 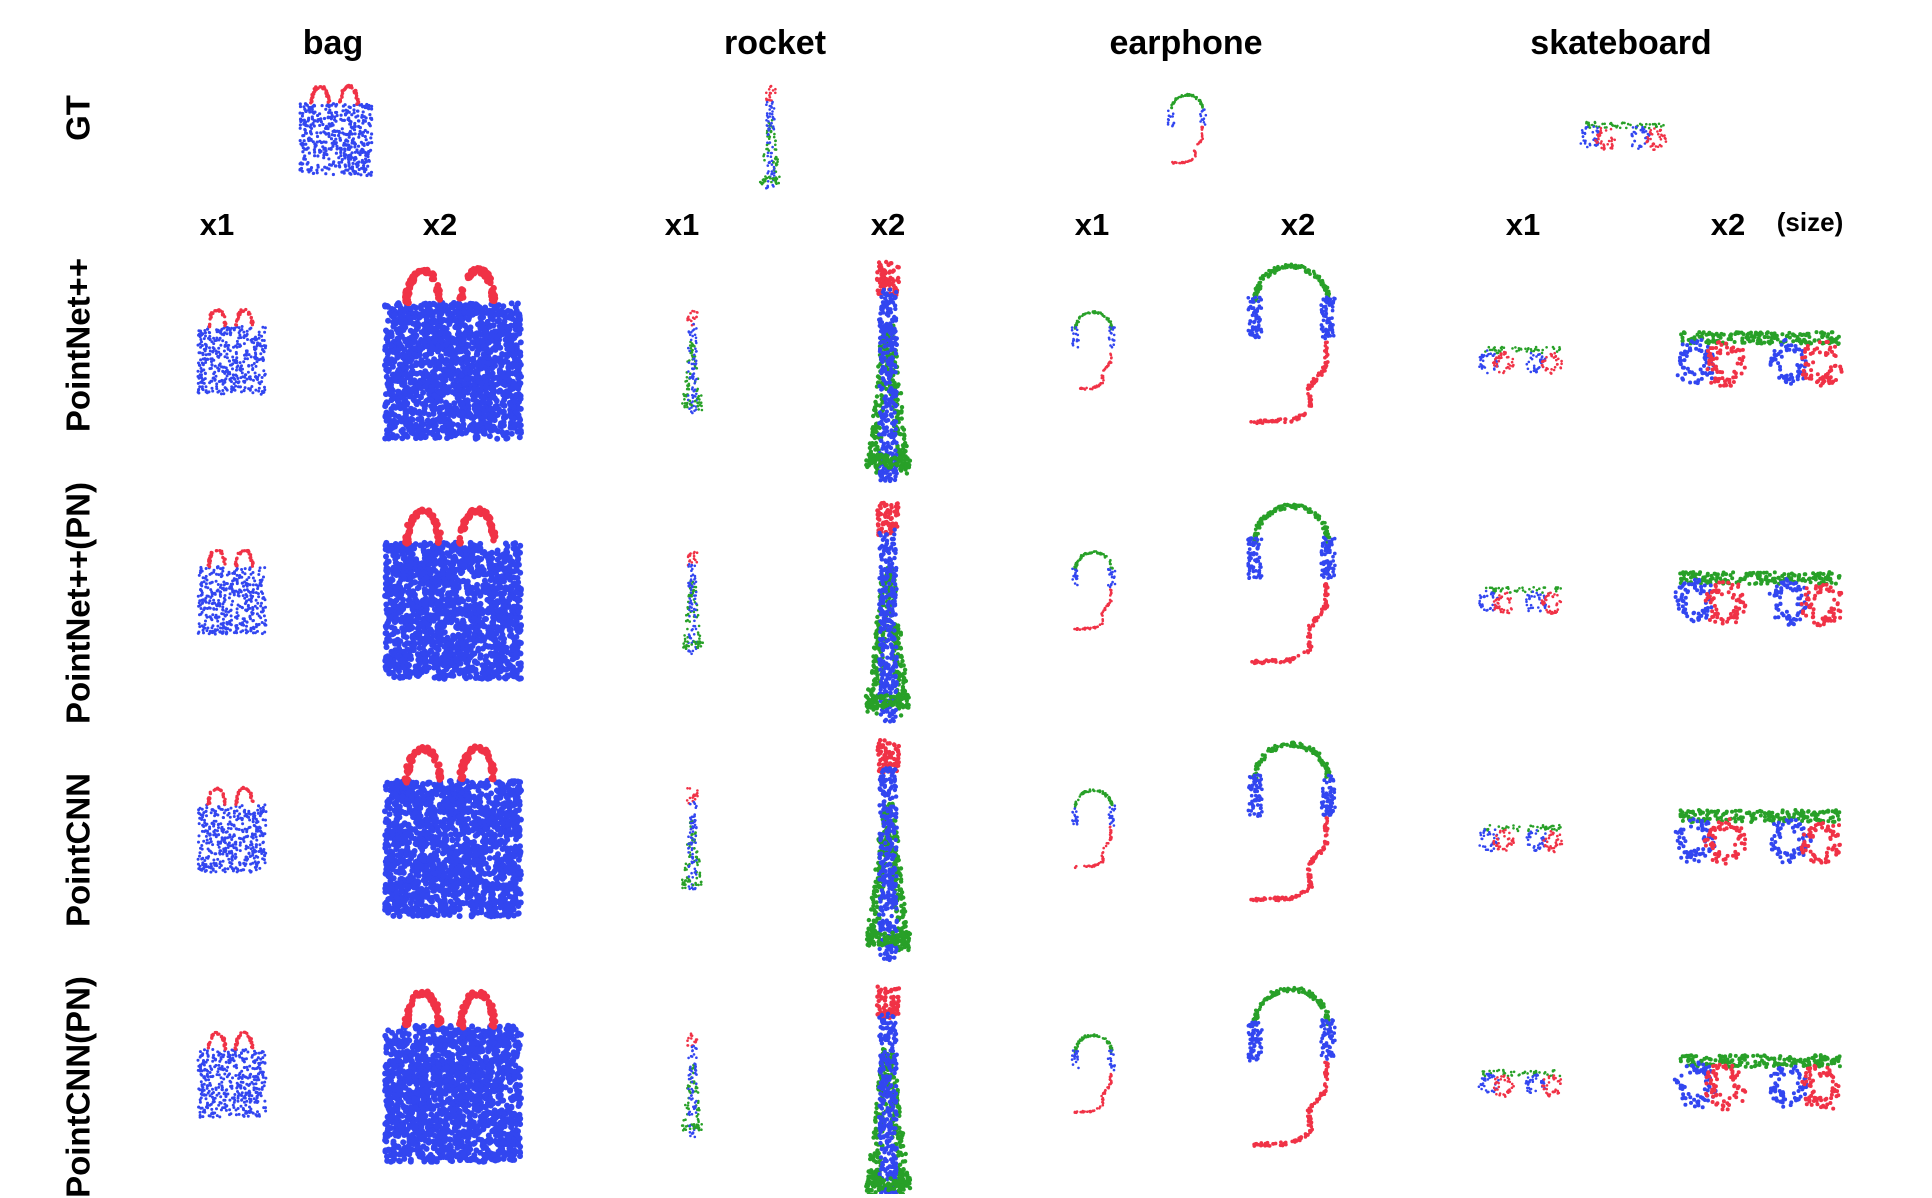 I want to click on pointcnn-pn-rocket-x1, so click(x=691, y=1085).